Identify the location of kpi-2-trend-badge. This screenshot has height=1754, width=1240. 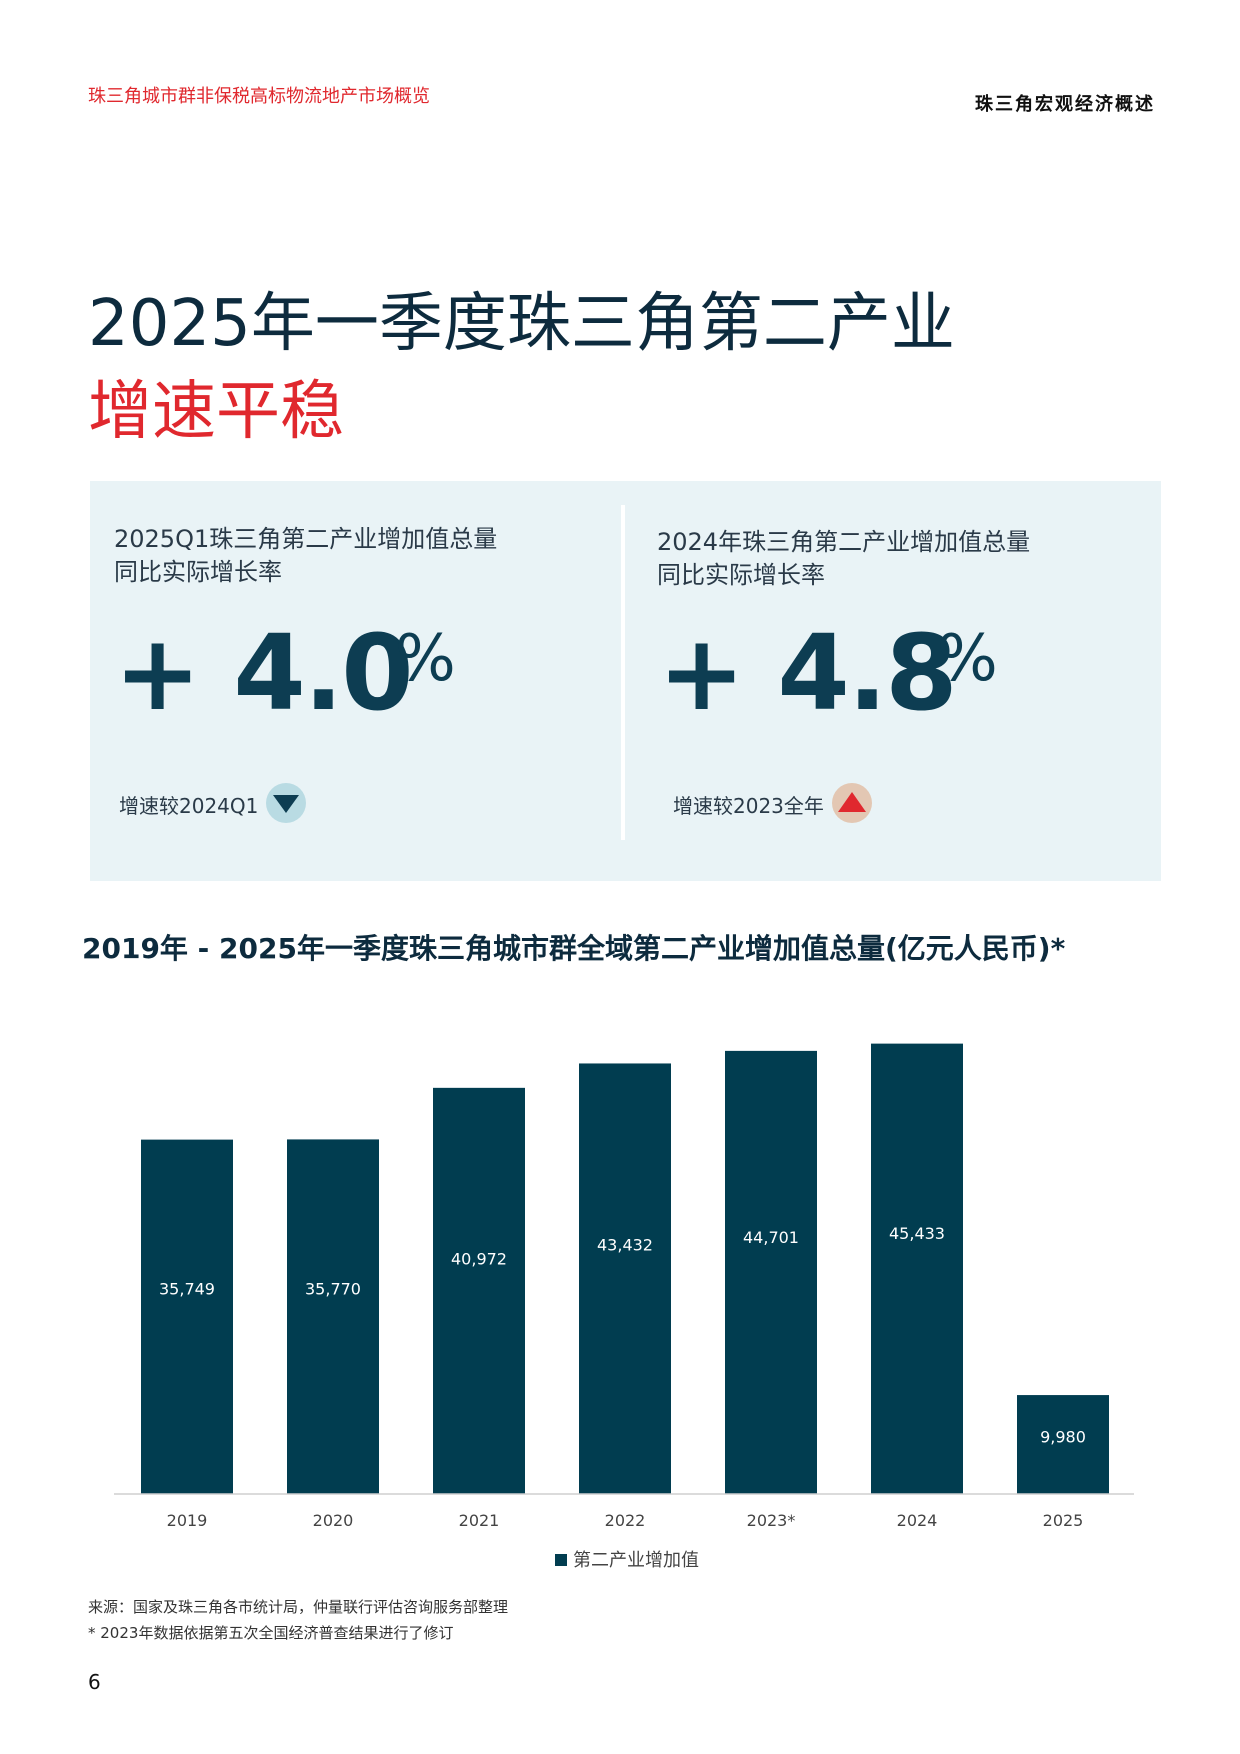
(852, 803).